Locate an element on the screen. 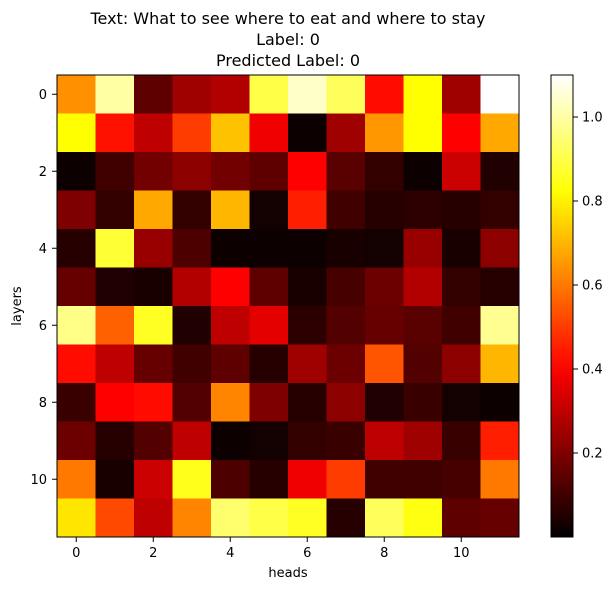 The width and height of the screenshot is (614, 589). heatmap-cell-r11-c10 is located at coordinates (461, 518).